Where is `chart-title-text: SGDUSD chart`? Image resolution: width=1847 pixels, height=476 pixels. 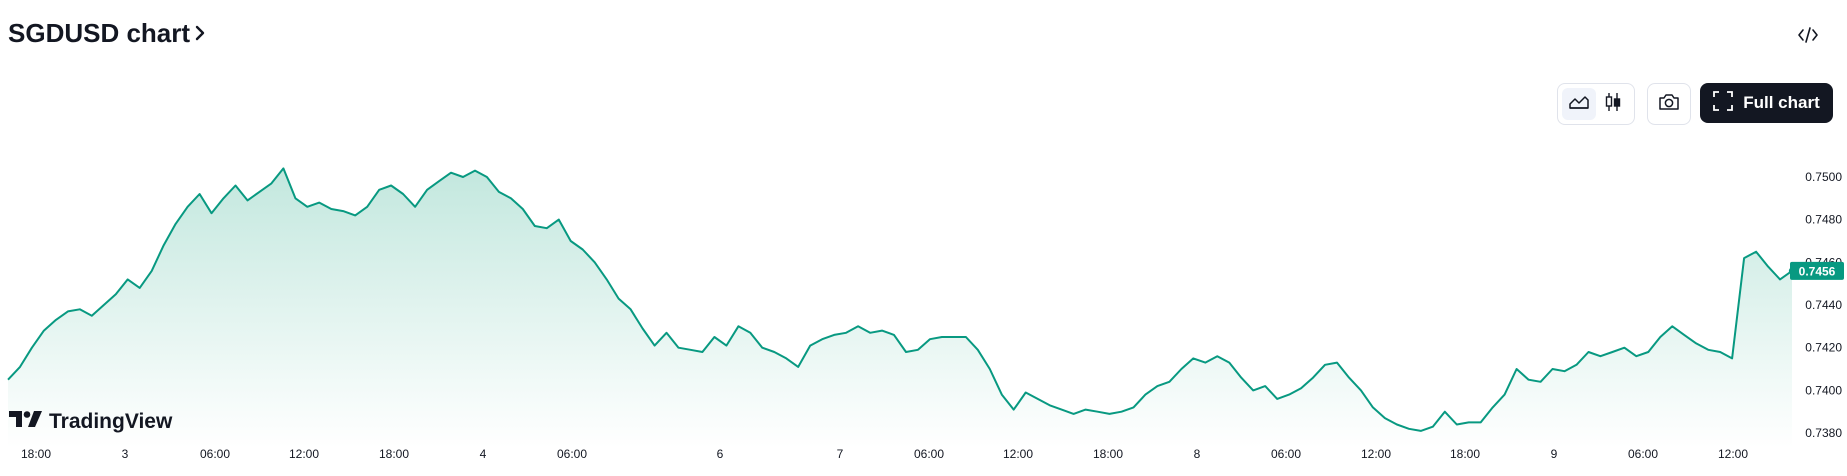
chart-title-text: SGDUSD chart is located at coordinates (99, 33).